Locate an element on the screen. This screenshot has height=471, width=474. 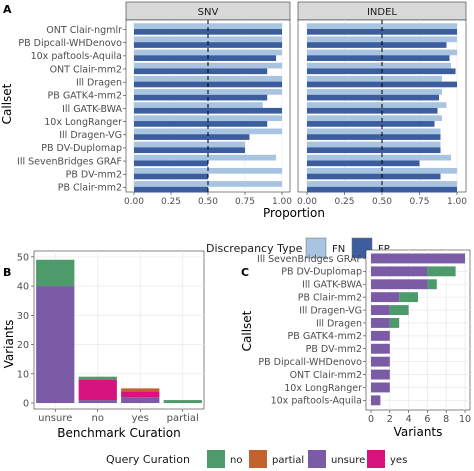
panel-a-reference-lines is located at coordinates (295, 106).